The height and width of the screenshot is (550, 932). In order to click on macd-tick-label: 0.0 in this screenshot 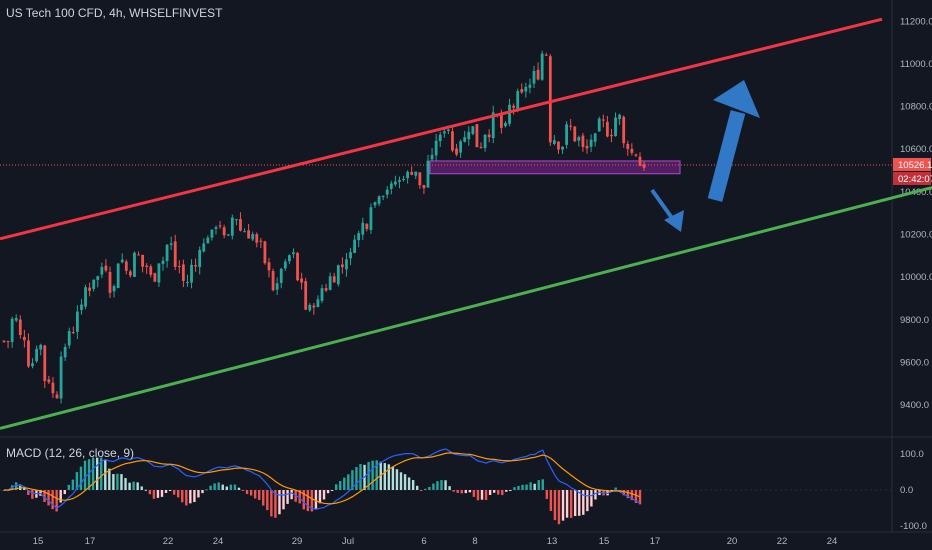, I will do `click(906, 490)`.